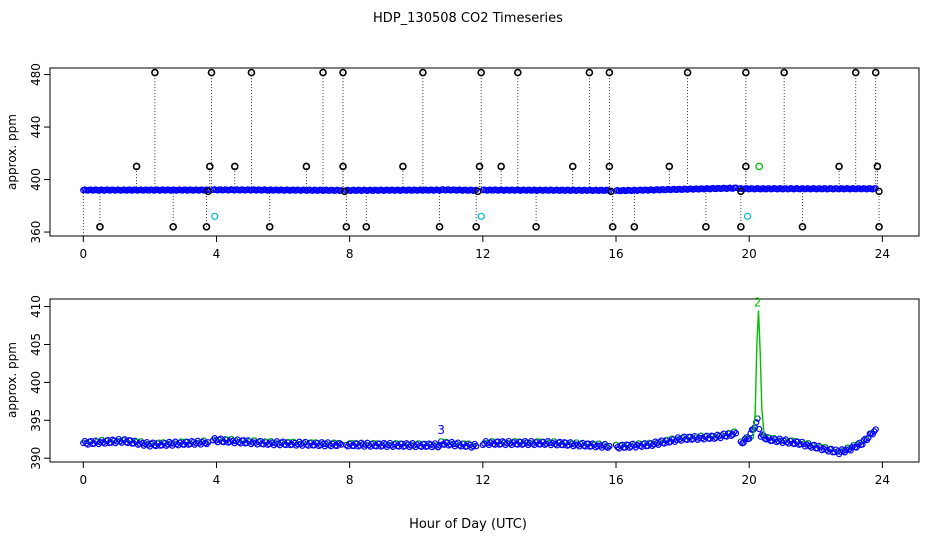  What do you see at coordinates (36, 74) in the screenshot?
I see `y-tick-label: 480` at bounding box center [36, 74].